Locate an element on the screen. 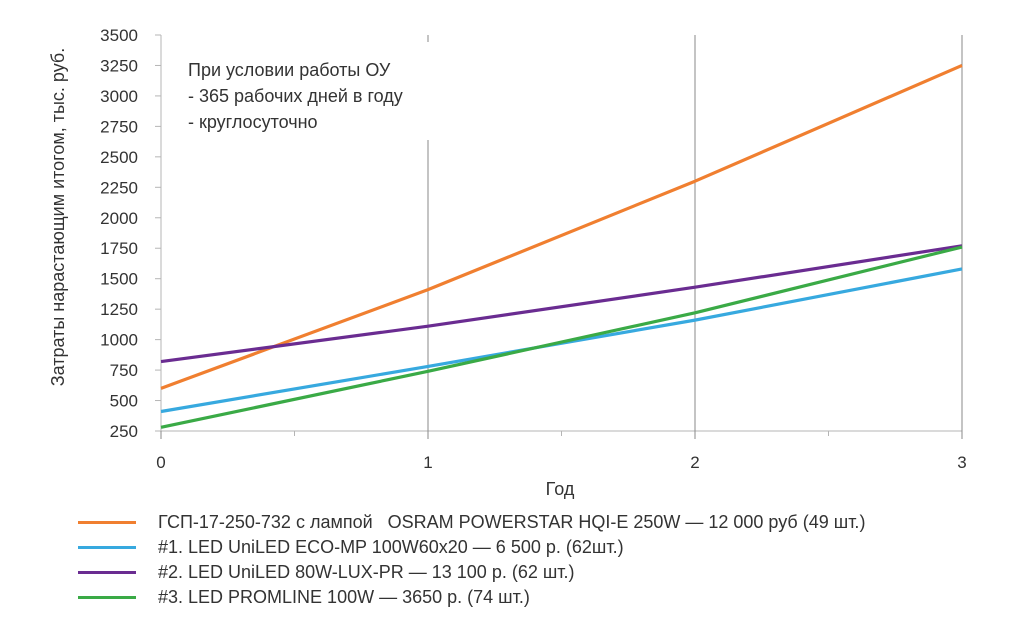 The image size is (1024, 640). annotation-background is located at coordinates (307, 91).